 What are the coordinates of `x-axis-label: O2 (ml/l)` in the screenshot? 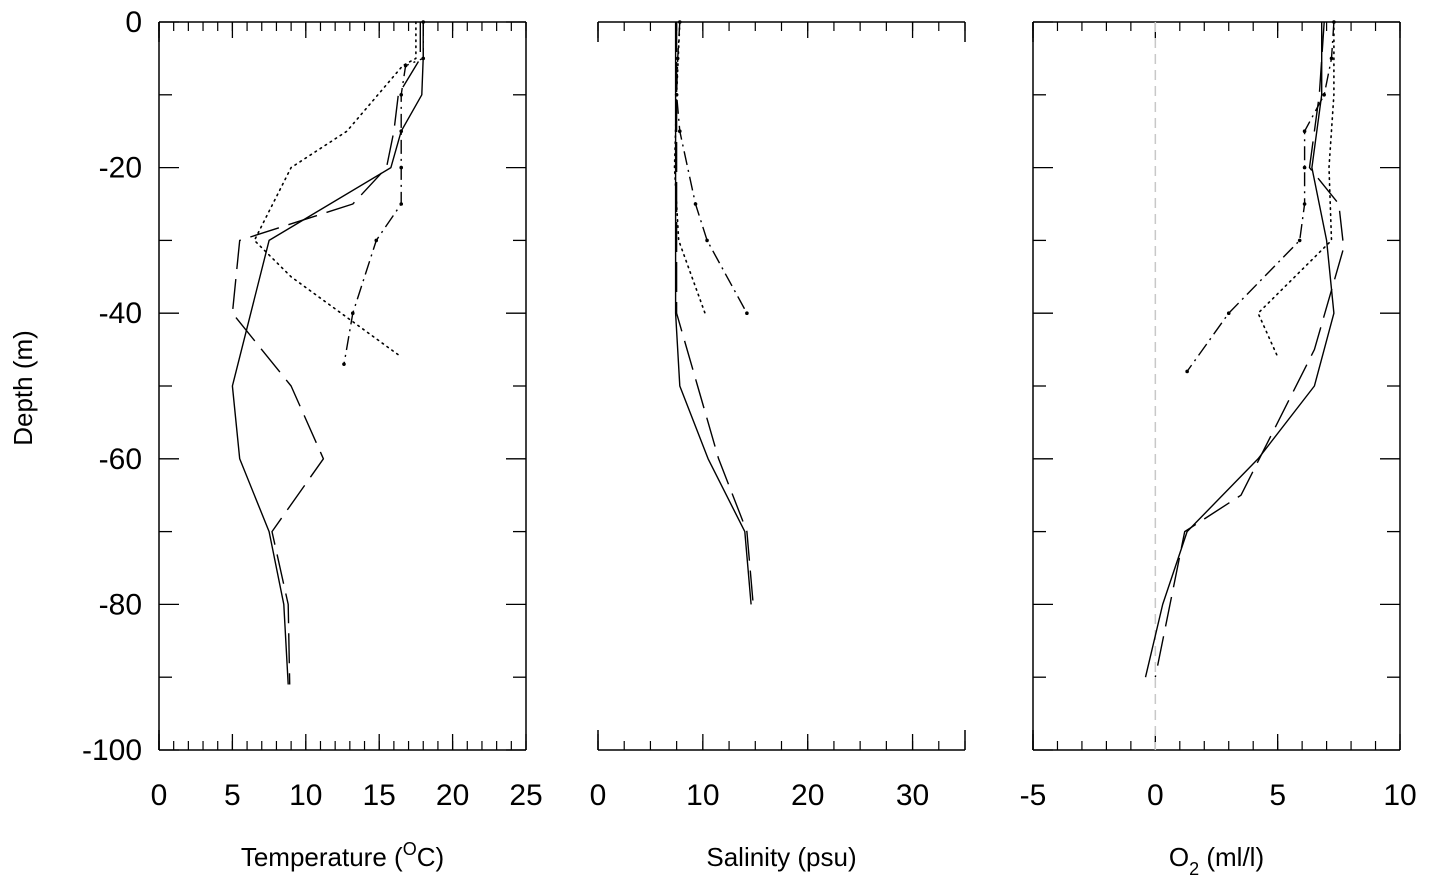 It's located at (1216, 860).